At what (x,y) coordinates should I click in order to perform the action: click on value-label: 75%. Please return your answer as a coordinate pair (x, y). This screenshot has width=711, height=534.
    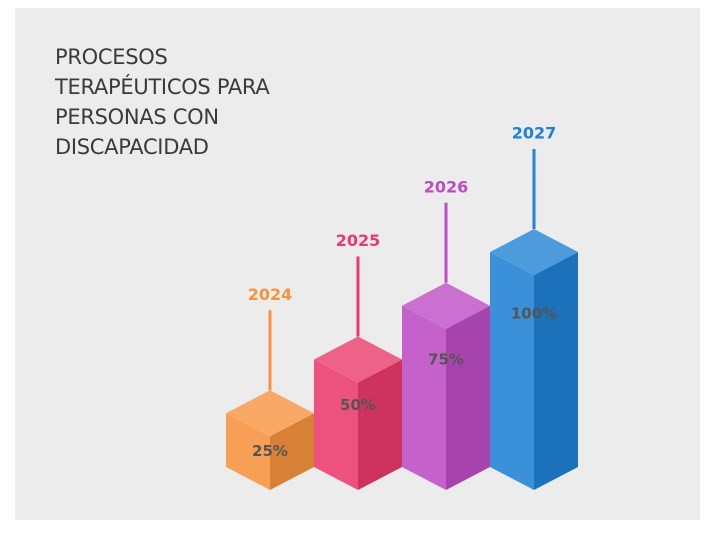
    Looking at the image, I should click on (446, 359).